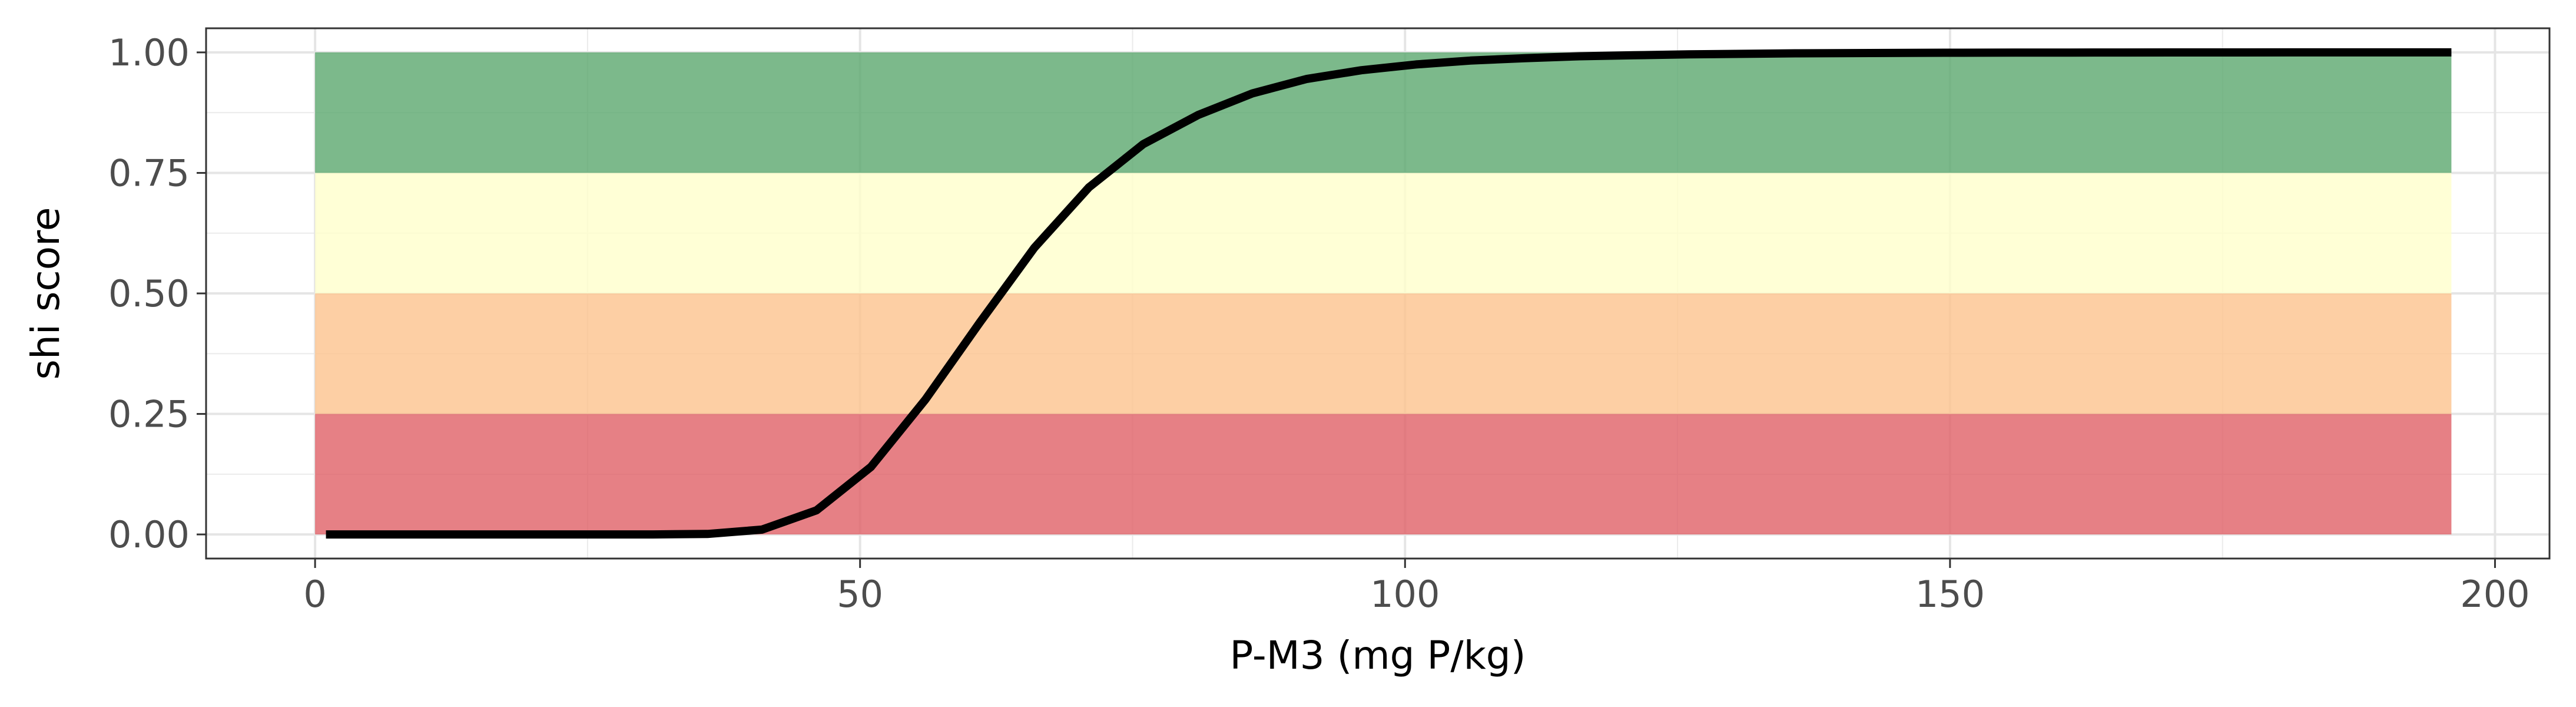  I want to click on x-tick-label: 0, so click(314, 594).